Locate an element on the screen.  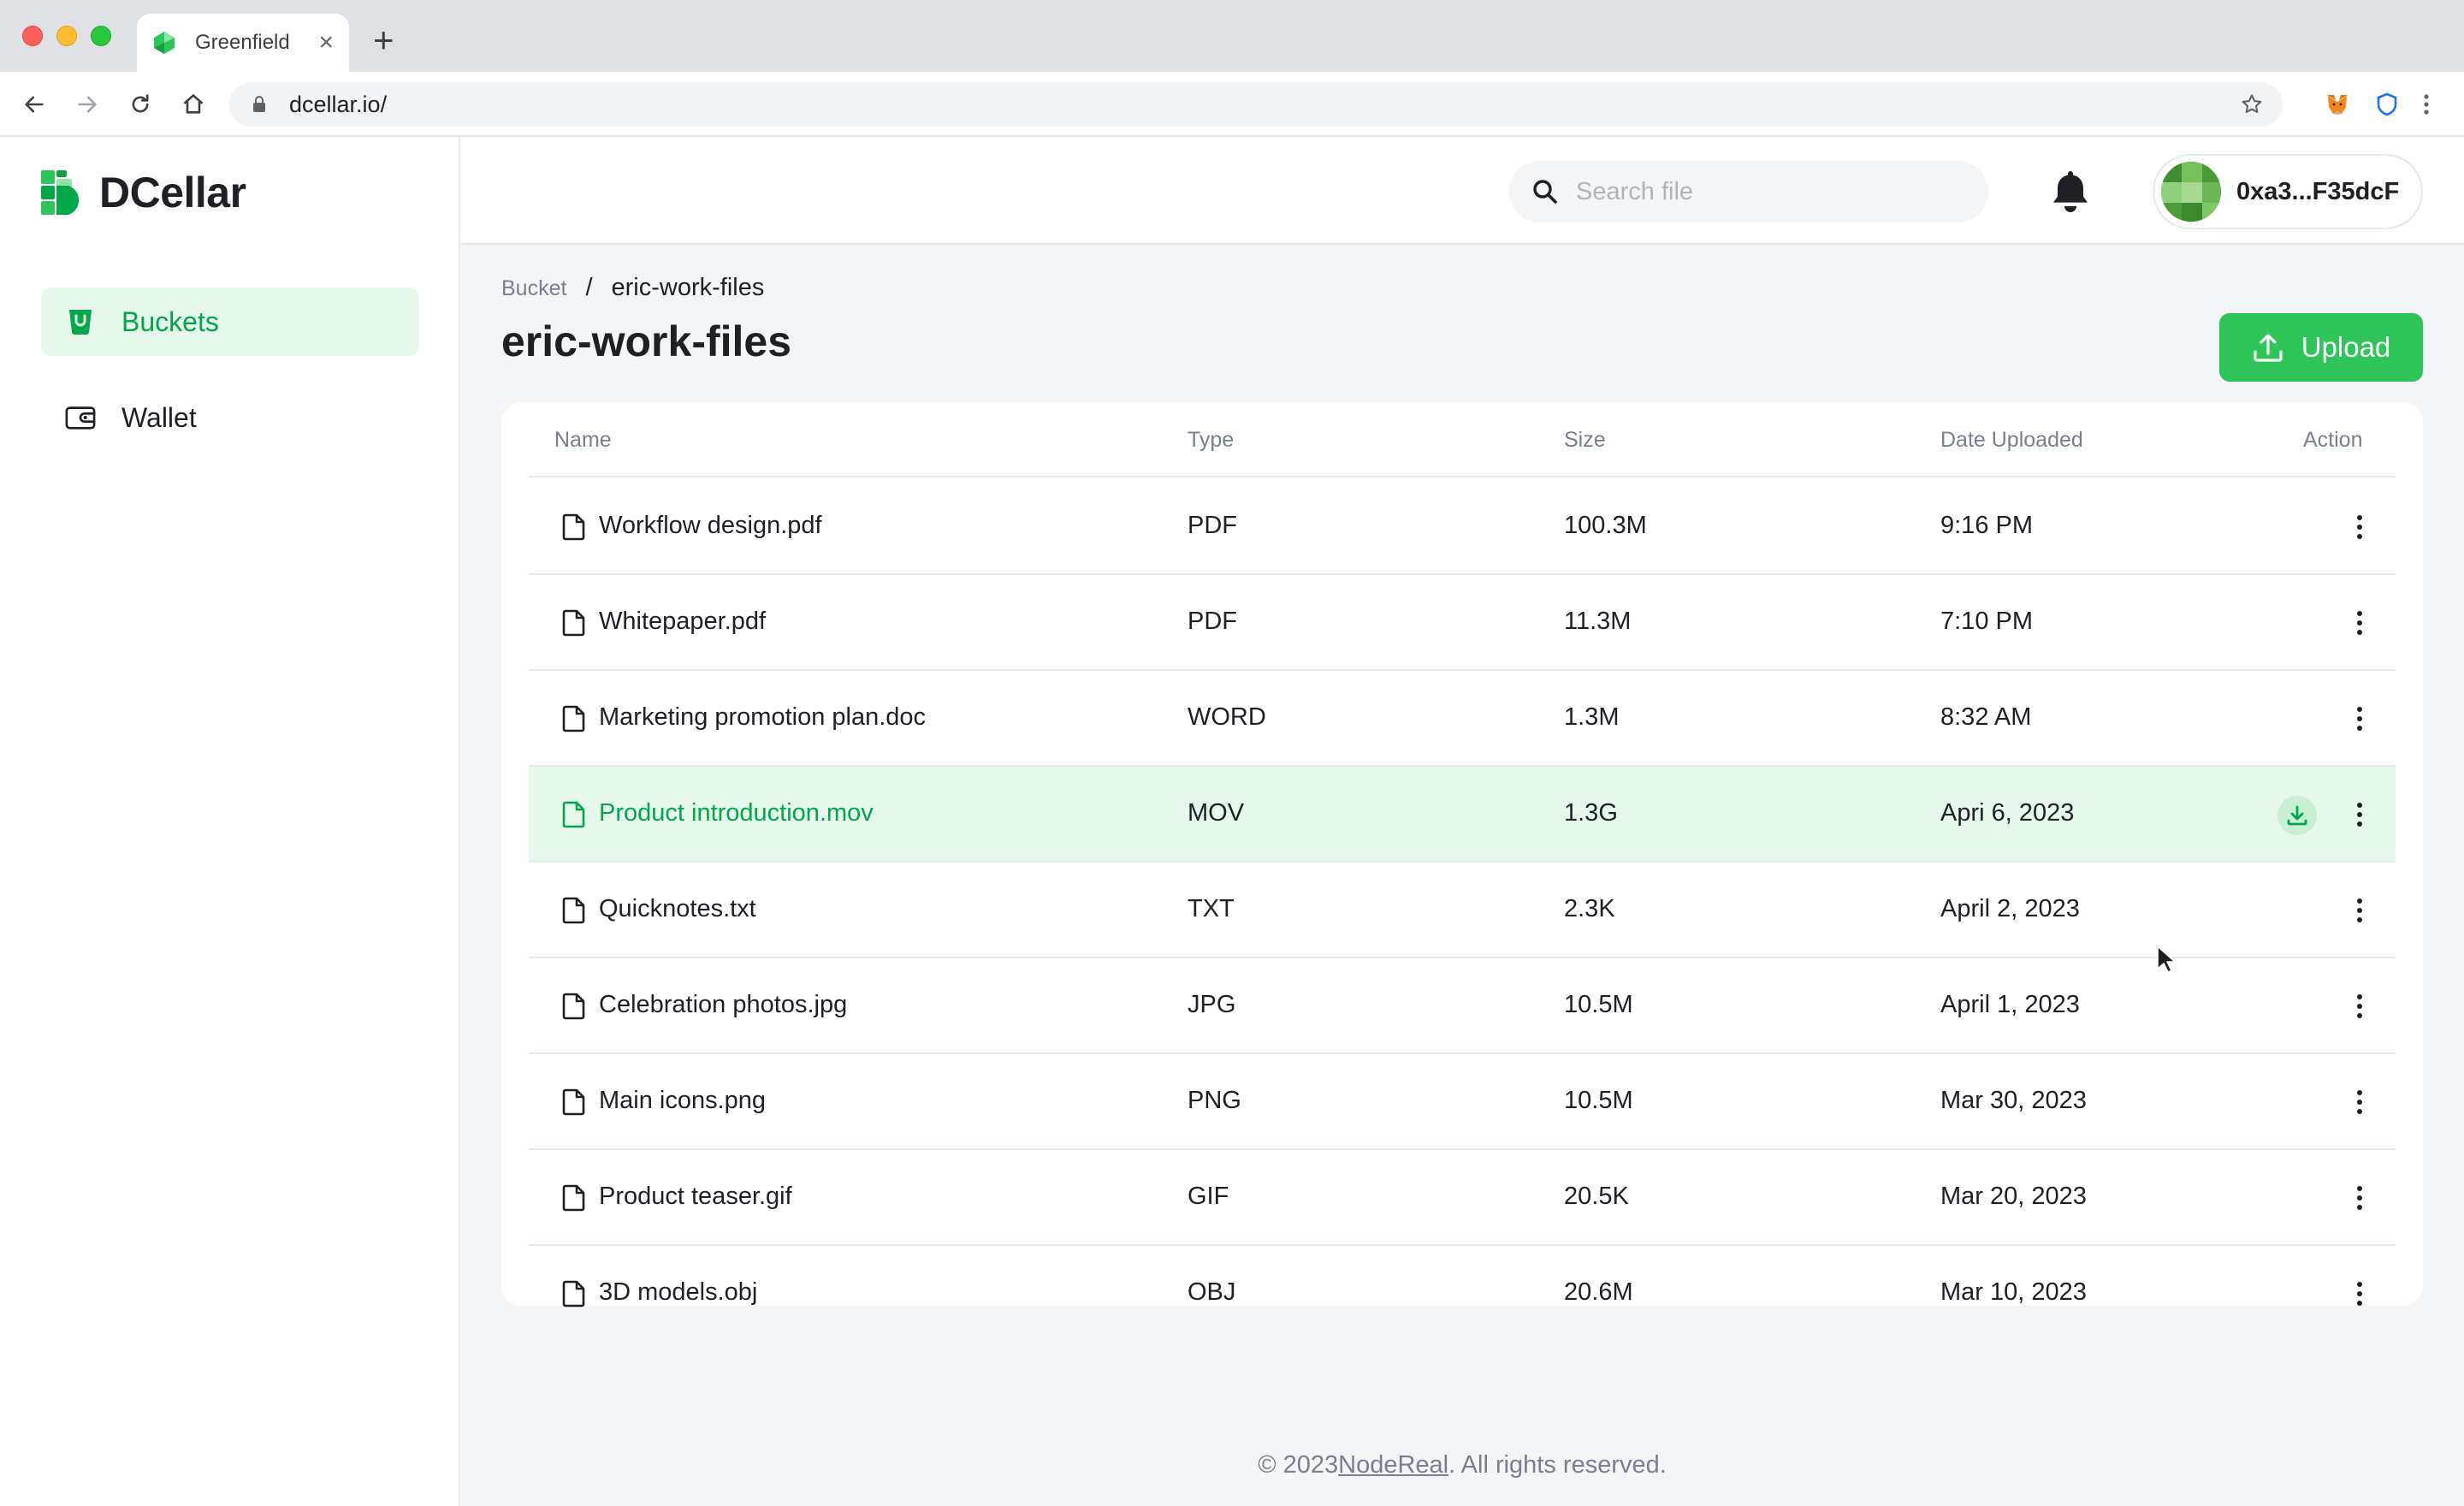
table-row: Whitepaper.pdf PDF 11.3M 7:10 PM is located at coordinates (1462, 623).